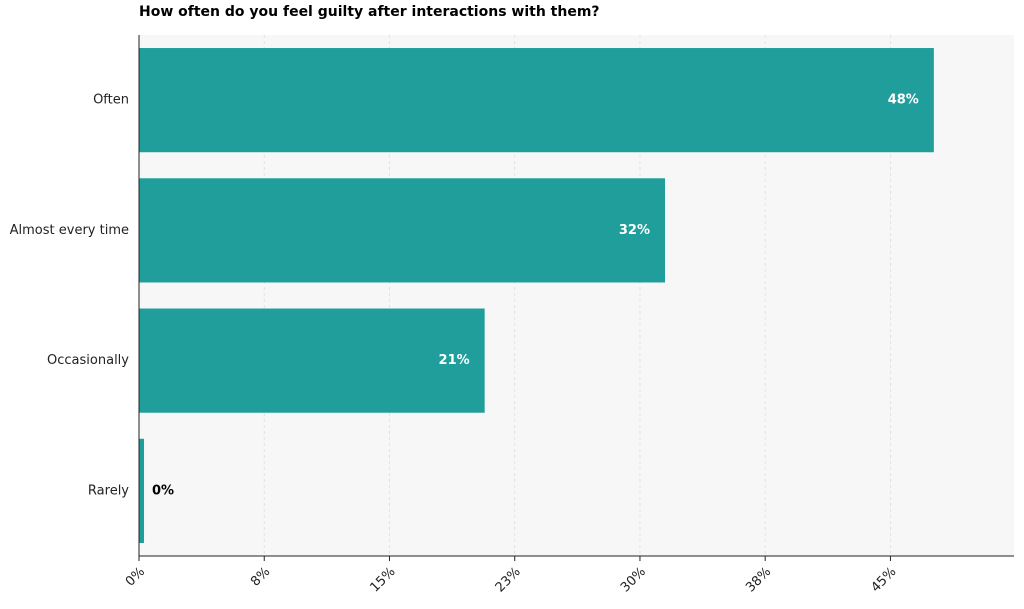 Image resolution: width=1024 pixels, height=609 pixels. Describe the element at coordinates (163, 490) in the screenshot. I see `value-label: 0%` at that location.